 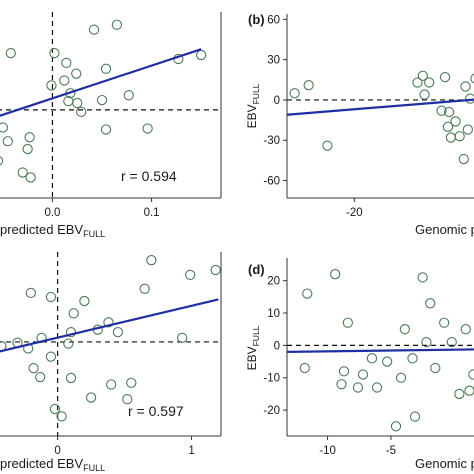 What do you see at coordinates (191, 451) in the screenshot?
I see `x-tick-label: 1` at bounding box center [191, 451].